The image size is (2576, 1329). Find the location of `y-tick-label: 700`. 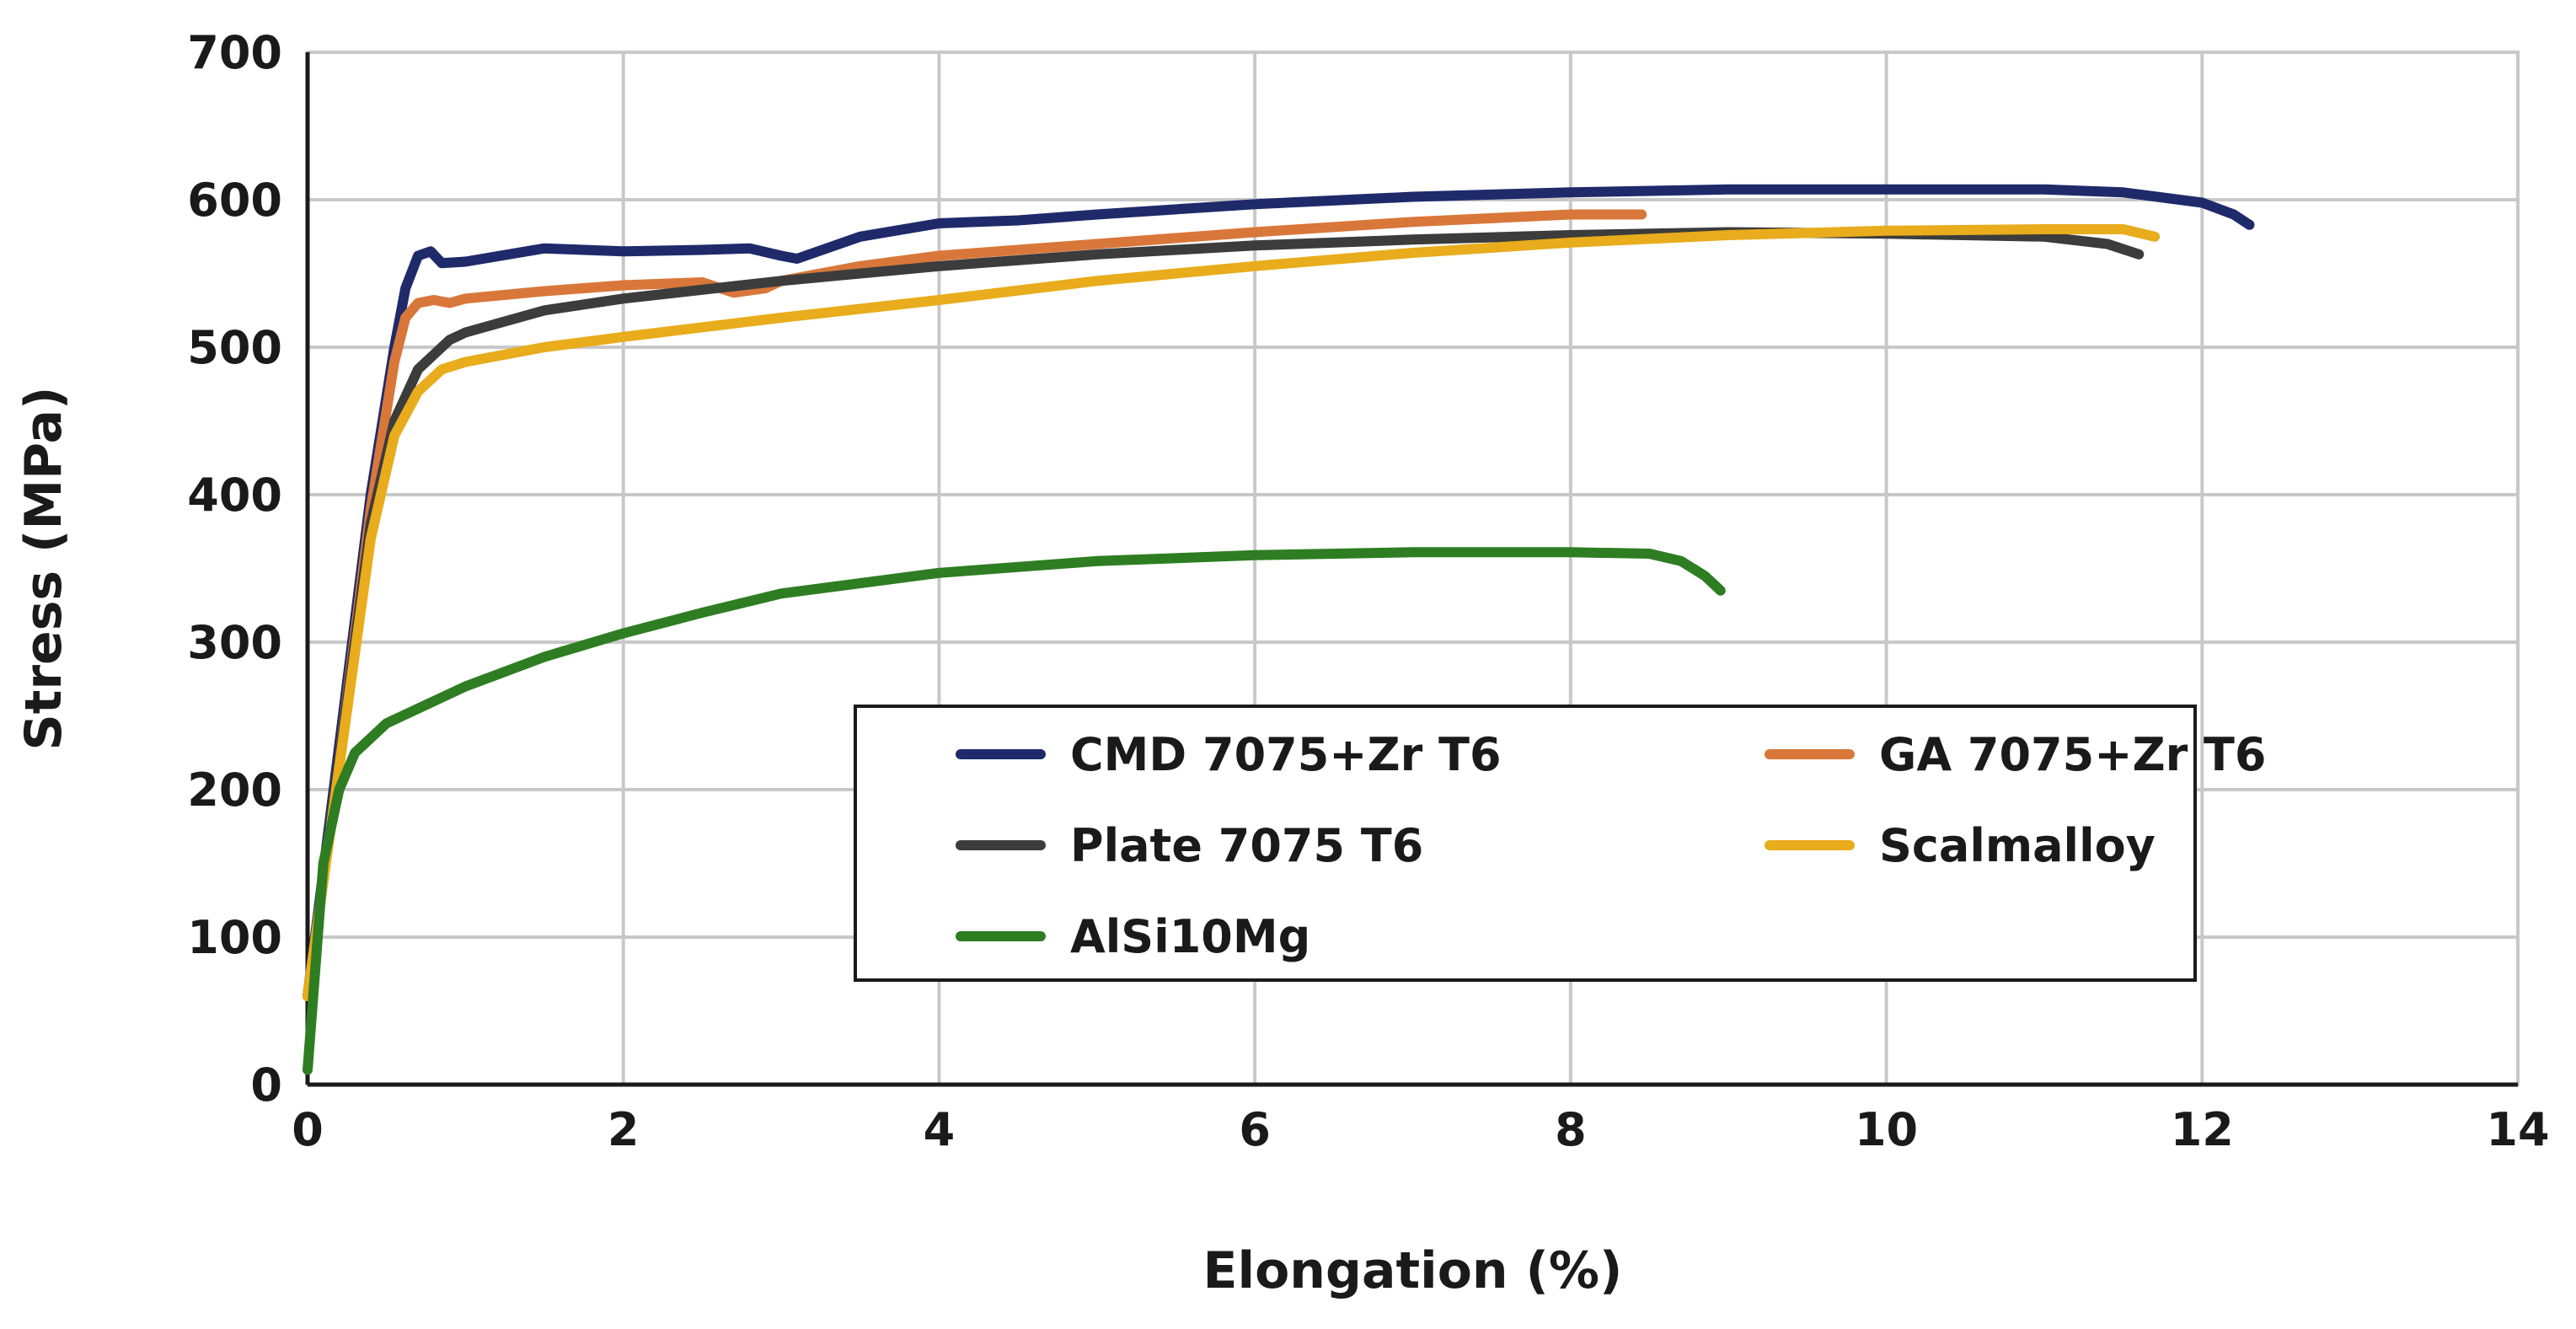

y-tick-label: 700 is located at coordinates (234, 53).